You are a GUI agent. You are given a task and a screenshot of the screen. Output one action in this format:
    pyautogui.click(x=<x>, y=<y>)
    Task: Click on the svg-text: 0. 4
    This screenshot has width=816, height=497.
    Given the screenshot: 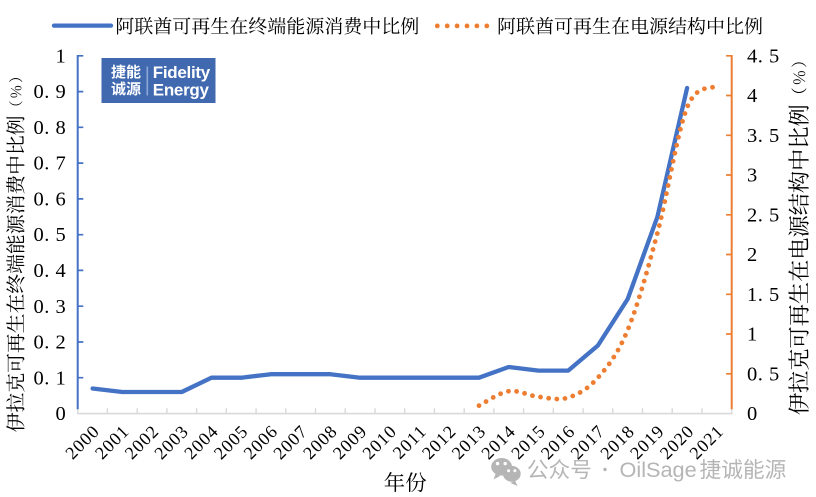 What is the action you would take?
    pyautogui.click(x=49, y=271)
    